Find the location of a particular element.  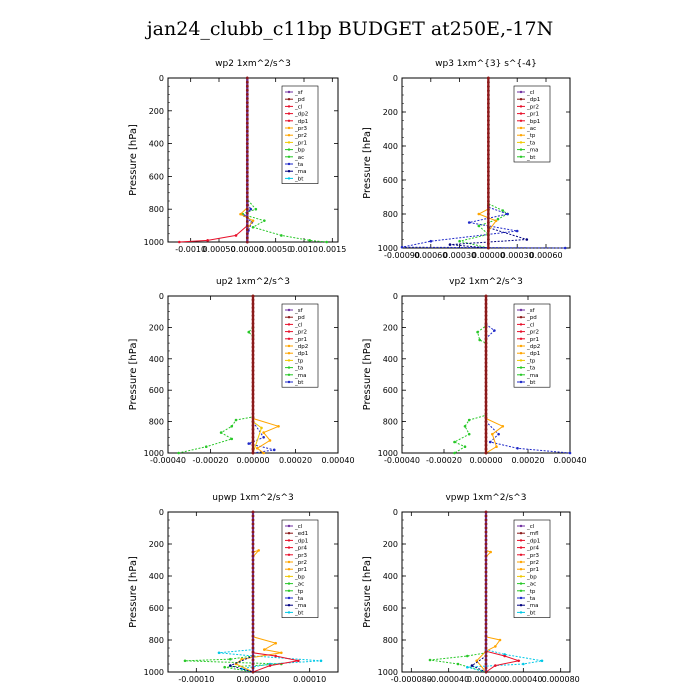

legend-entry: _ta is located at coordinates (530, 143).